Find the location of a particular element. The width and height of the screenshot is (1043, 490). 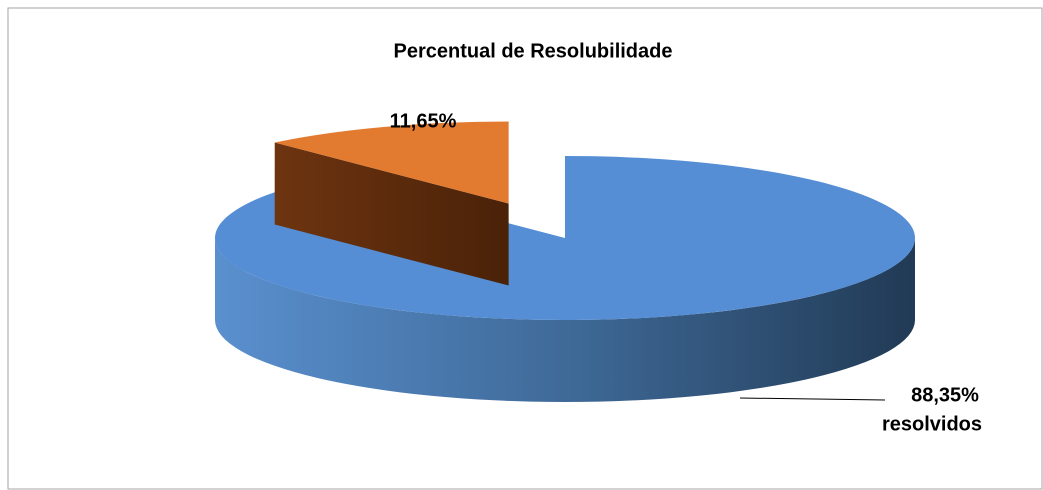

leader-line is located at coordinates (812, 399).